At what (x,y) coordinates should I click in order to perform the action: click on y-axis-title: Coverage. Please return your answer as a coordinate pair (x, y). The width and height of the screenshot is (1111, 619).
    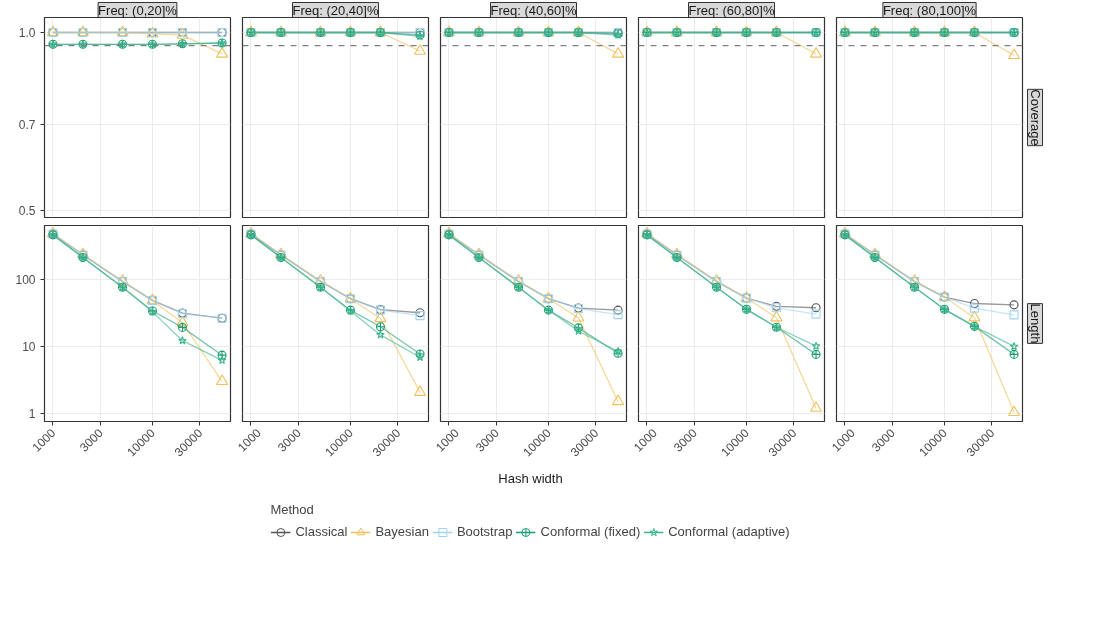
    Looking at the image, I should click on (1035, 117).